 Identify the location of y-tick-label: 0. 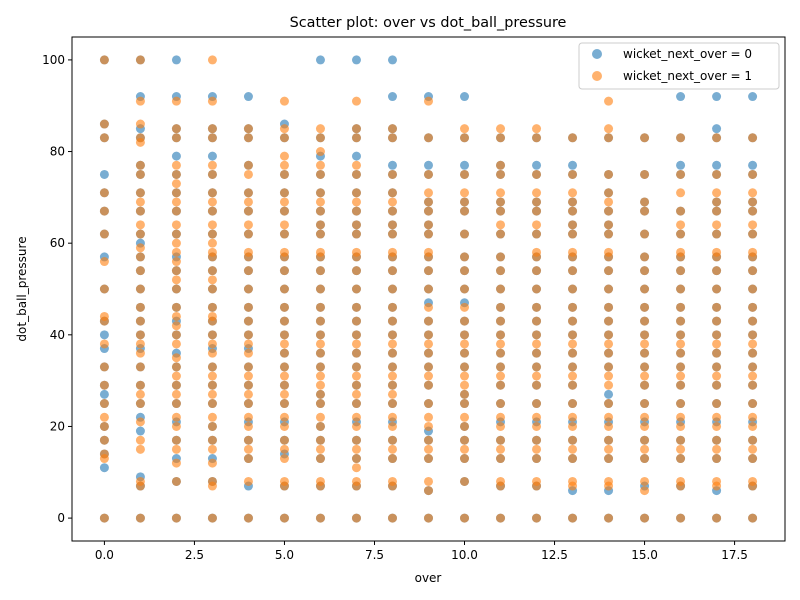
(61, 518).